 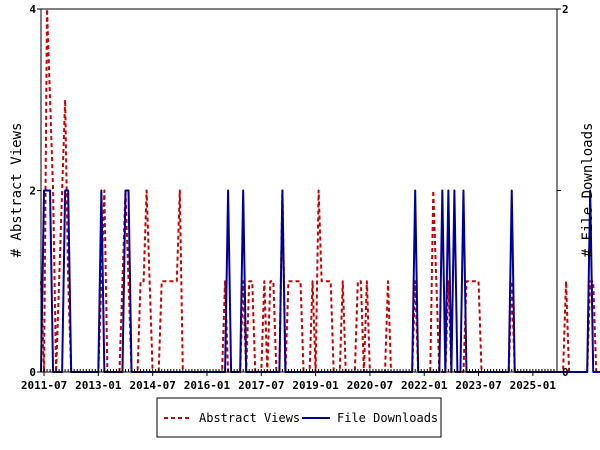 What do you see at coordinates (261, 385) in the screenshot?
I see `x-tick-label: 2017-07` at bounding box center [261, 385].